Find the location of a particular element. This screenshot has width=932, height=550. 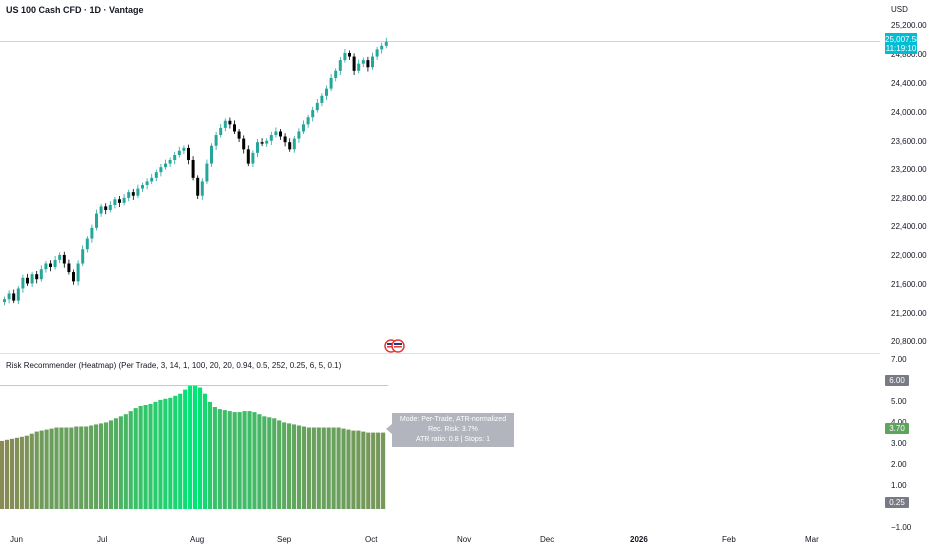

symbol-title: US 100 Cash CFD · 1D · Vantage is located at coordinates (75, 10).